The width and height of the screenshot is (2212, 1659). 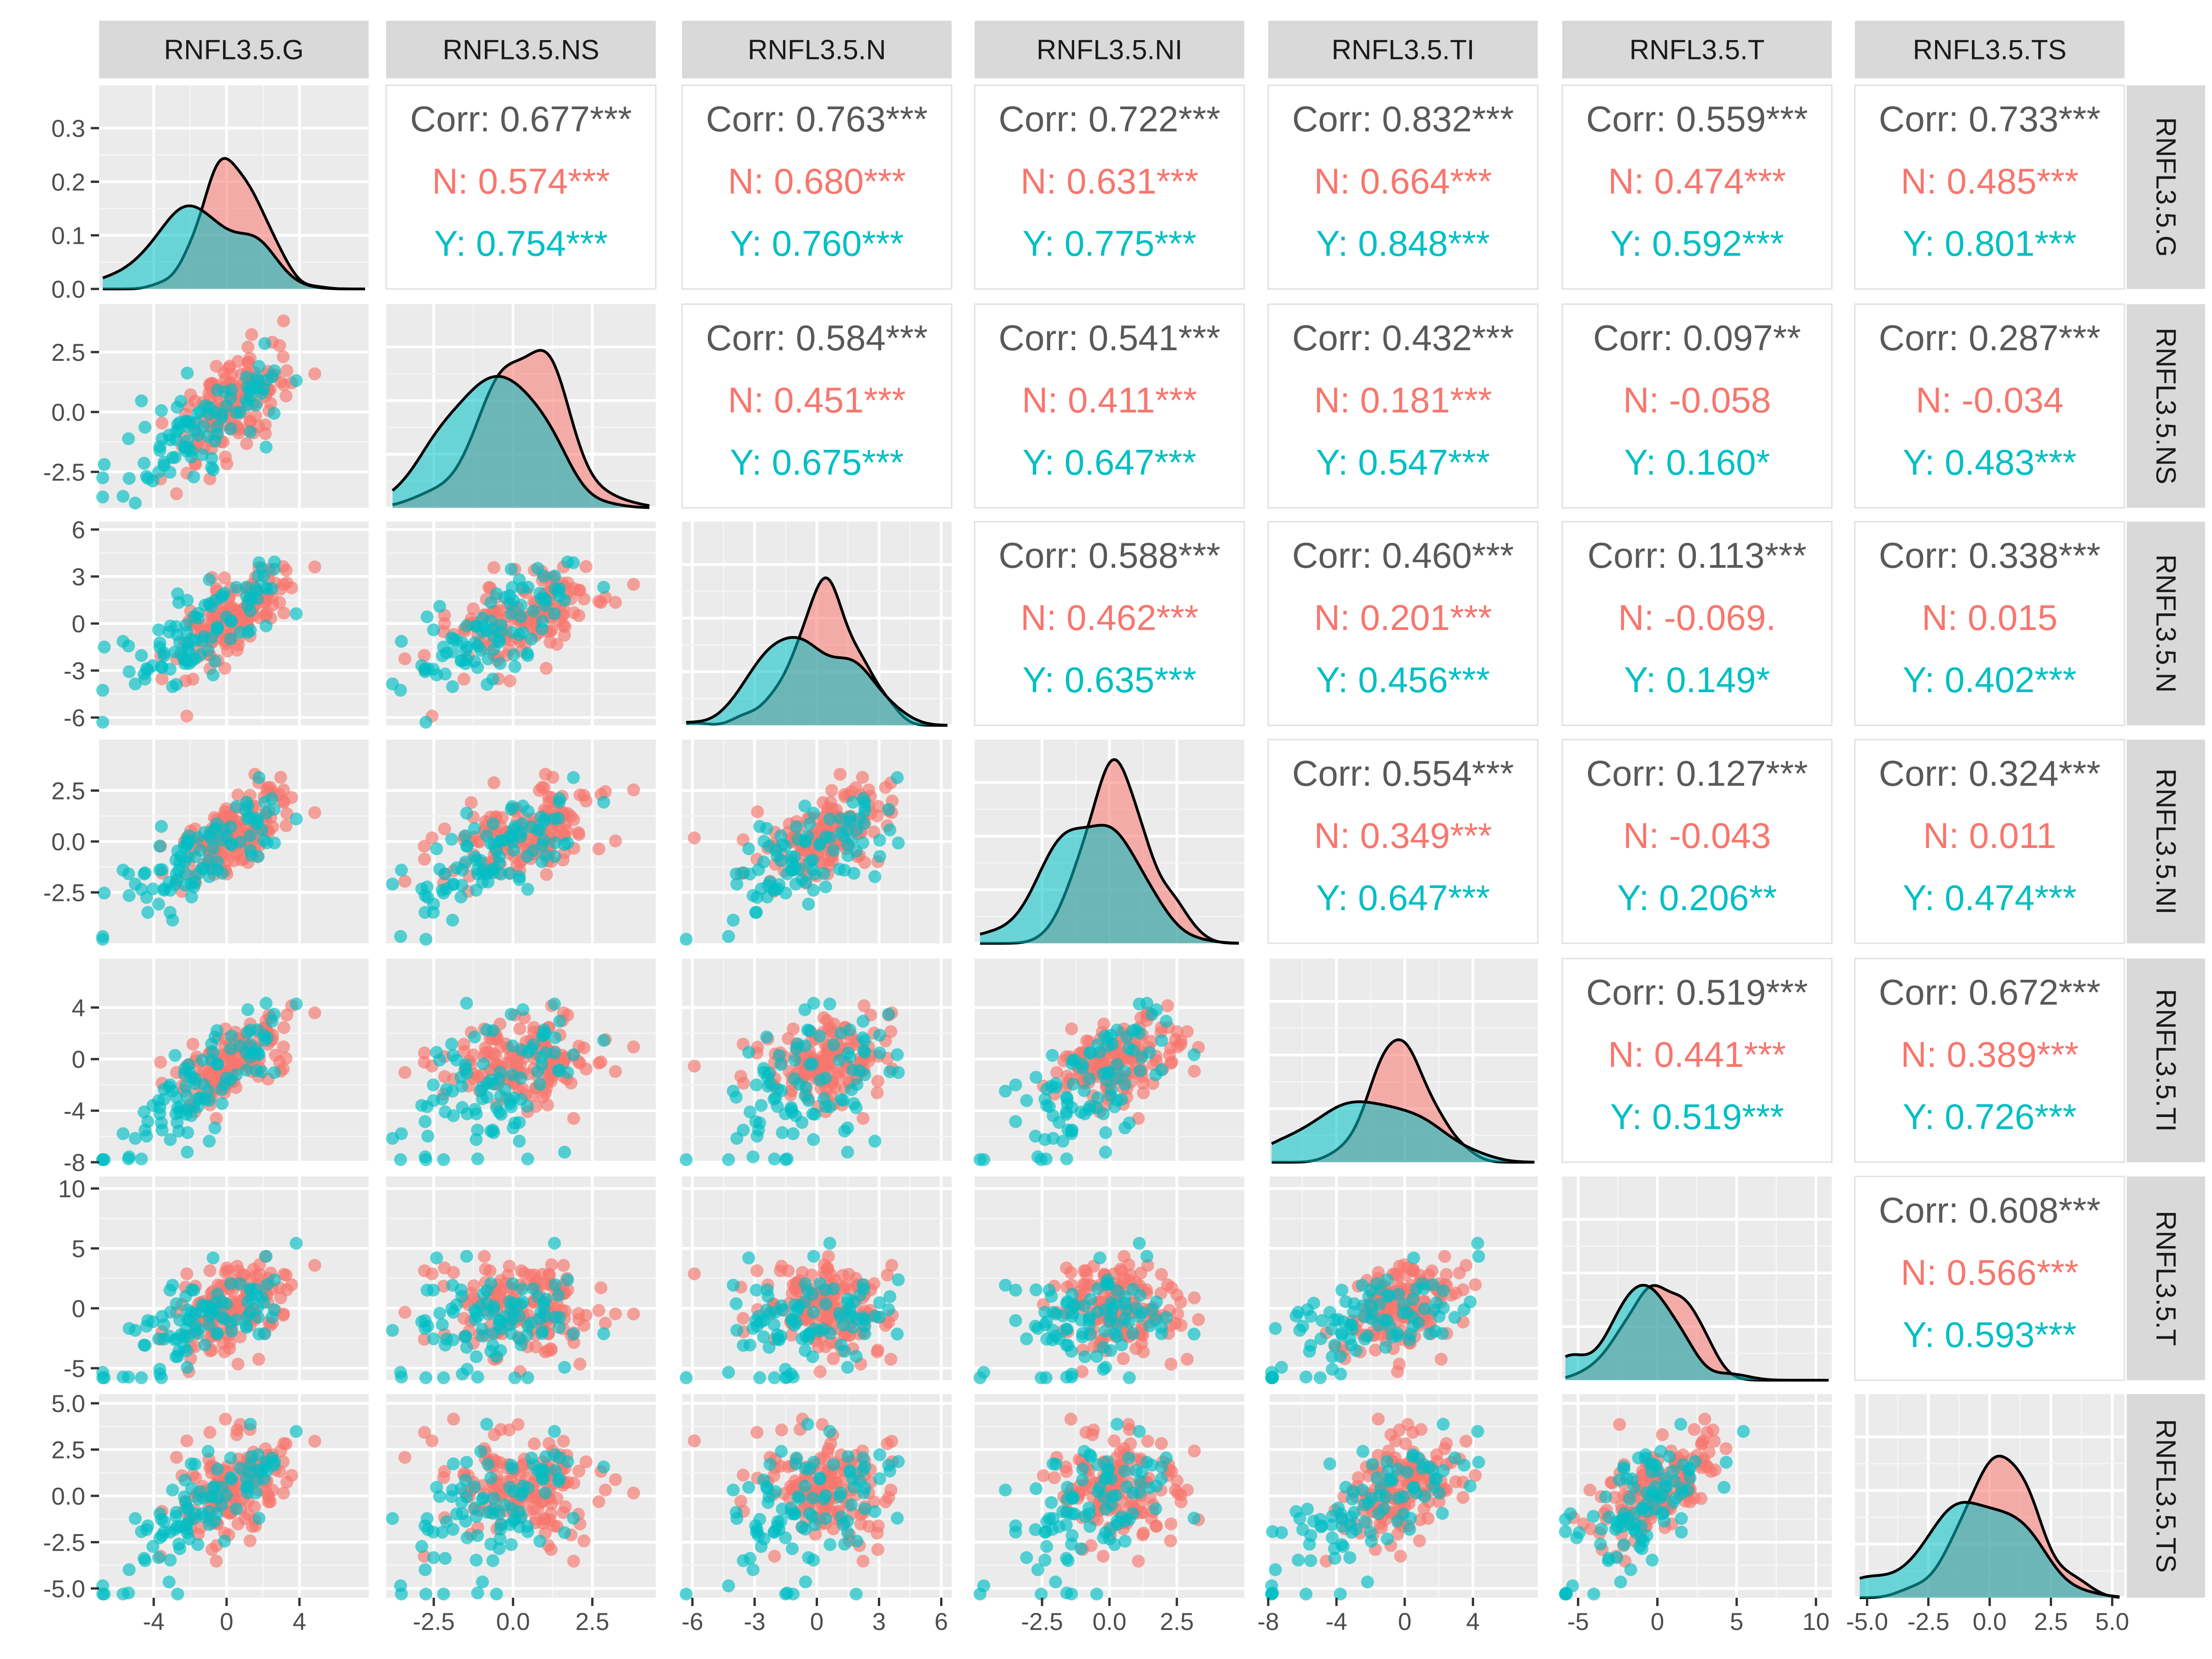 What do you see at coordinates (1990, 1272) in the screenshot?
I see `corr-group-n-label: N: 0.566***` at bounding box center [1990, 1272].